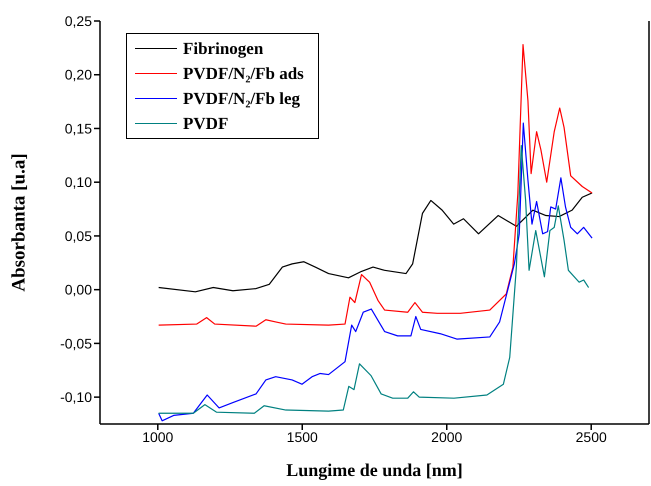  I want to click on y-tick-label: 0,00, so click(78, 290).